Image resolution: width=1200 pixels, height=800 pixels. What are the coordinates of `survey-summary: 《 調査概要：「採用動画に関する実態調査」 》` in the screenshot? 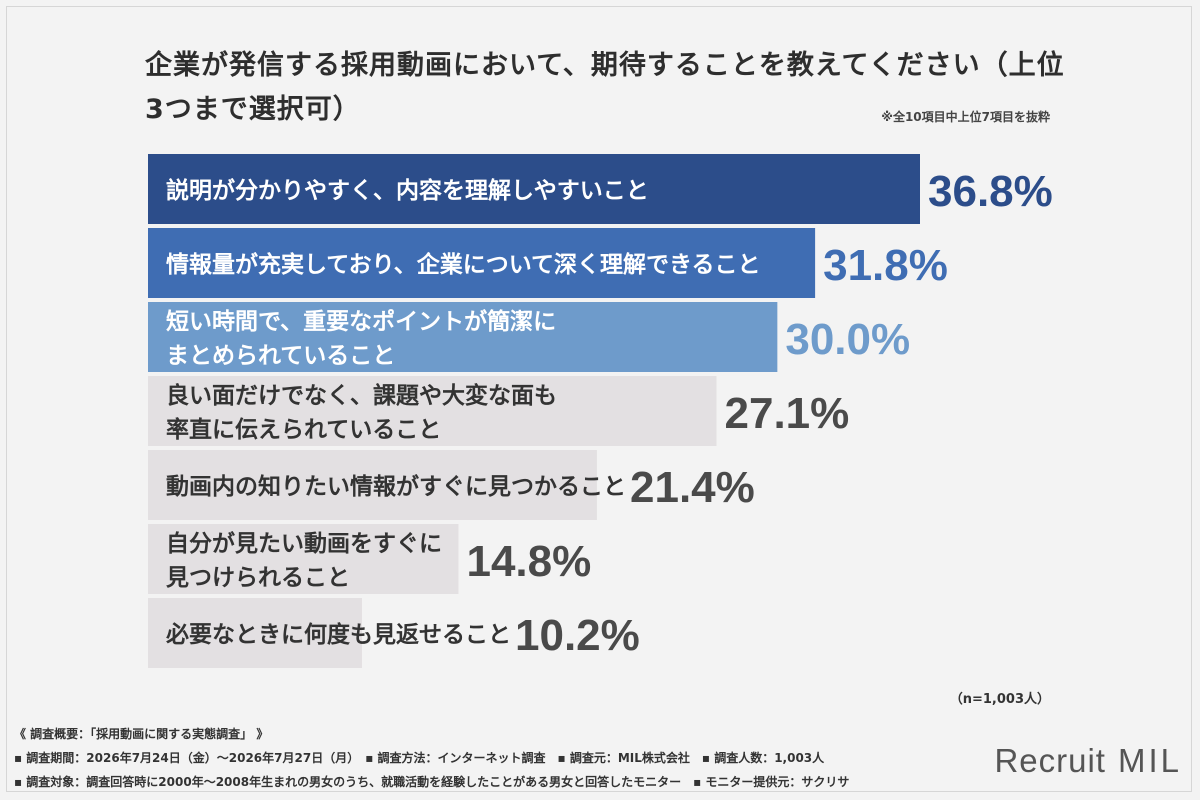 It's located at (141, 734).